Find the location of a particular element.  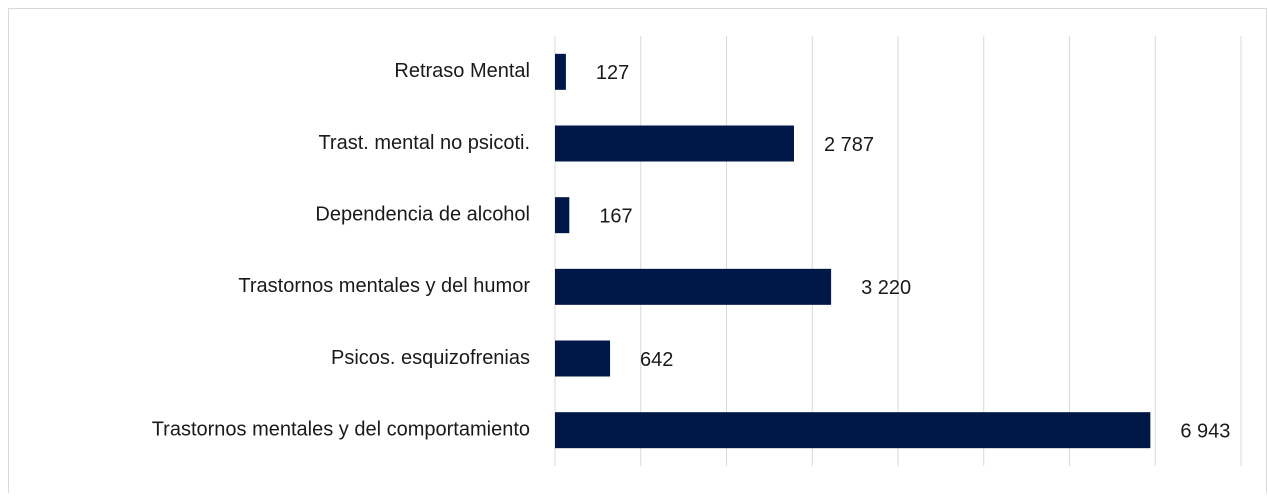

value-label: 127 is located at coordinates (612, 73).